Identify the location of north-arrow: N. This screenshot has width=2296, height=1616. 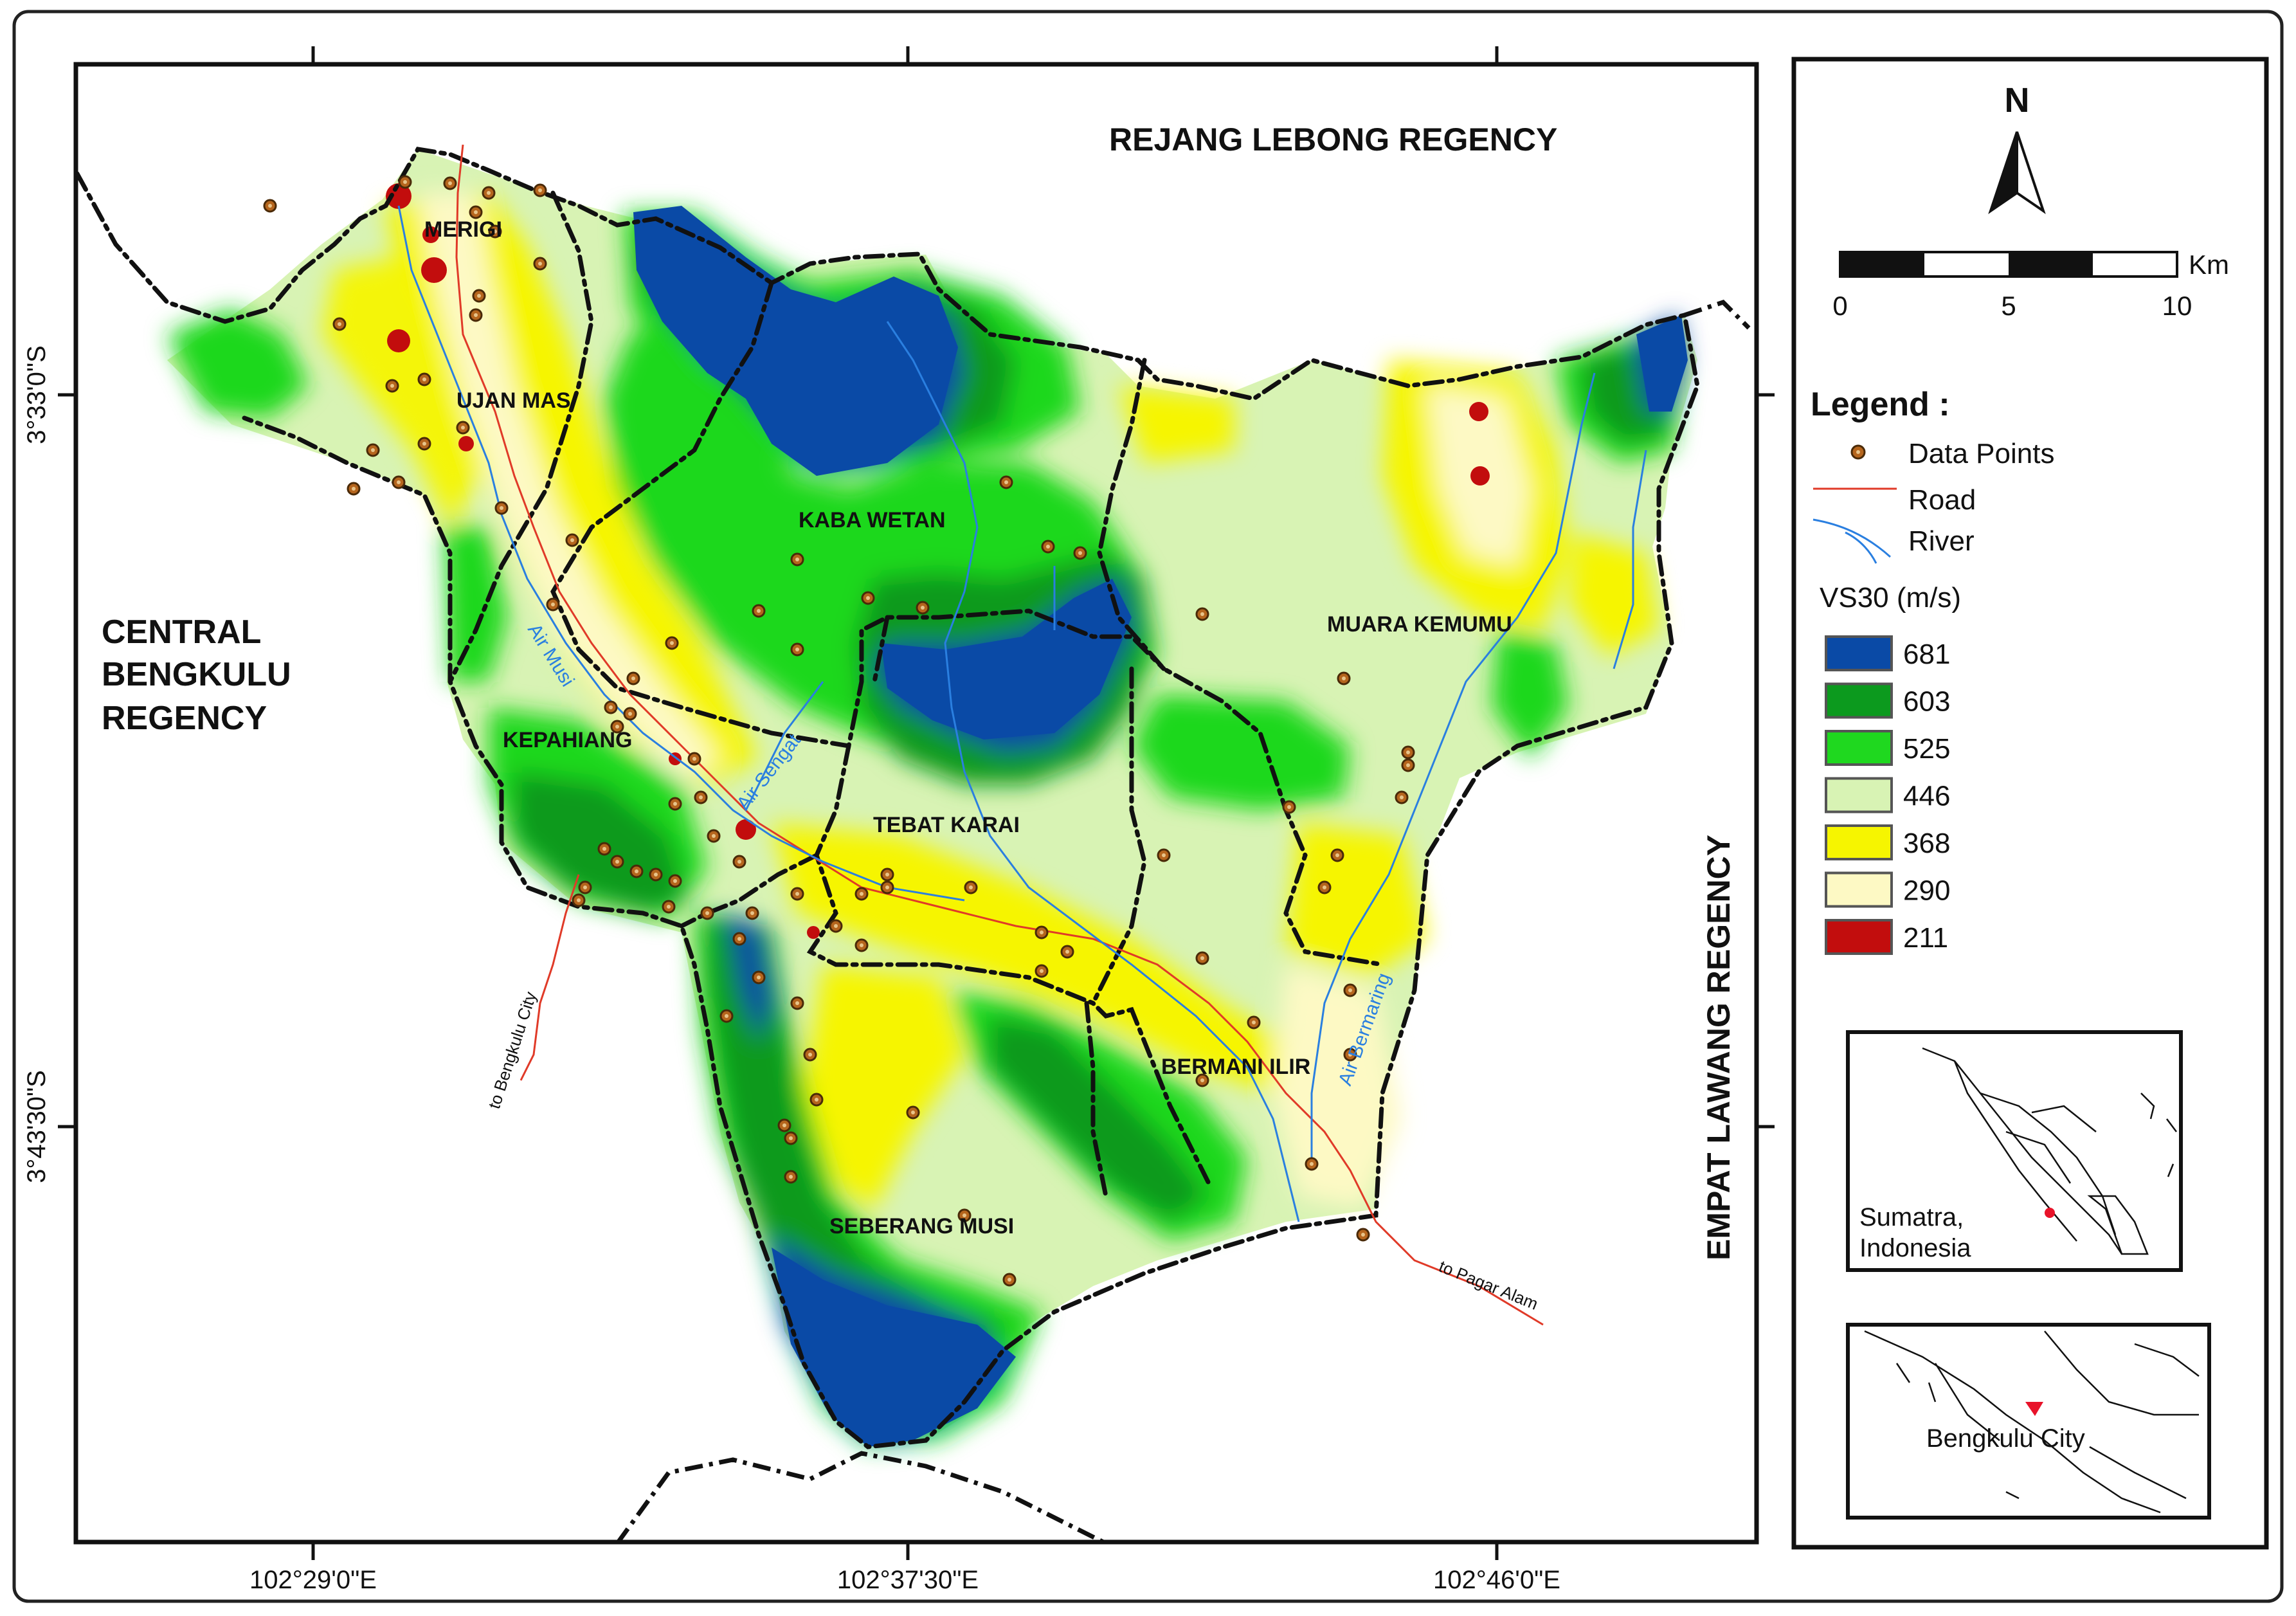
(2017, 147).